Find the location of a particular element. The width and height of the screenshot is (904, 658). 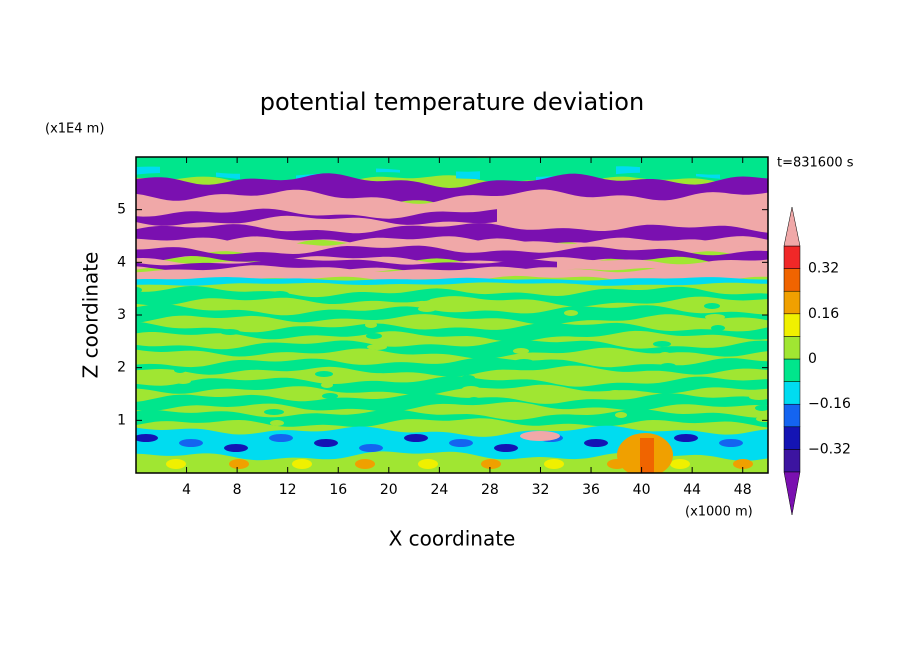

colorbar-tick-label: 0 is located at coordinates (812, 359).